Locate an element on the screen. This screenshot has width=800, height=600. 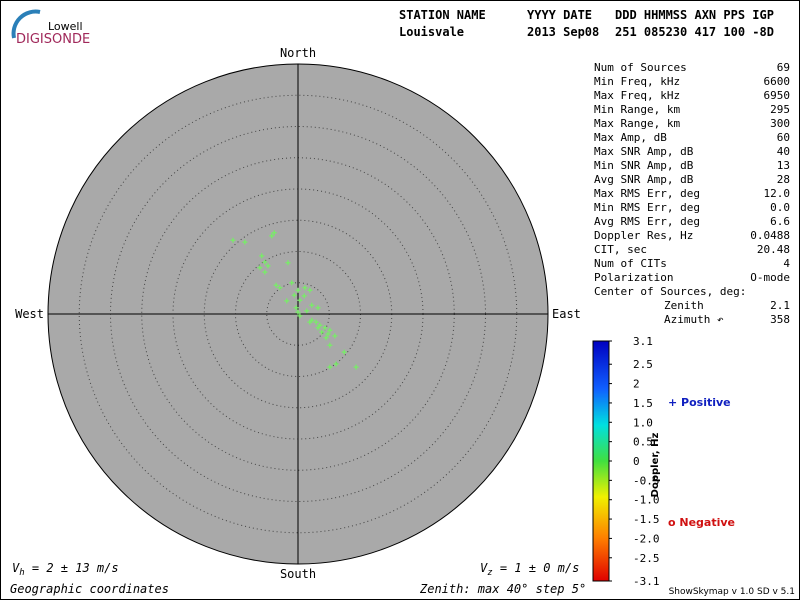
stat-value: 6950 is located at coordinates (777, 95).